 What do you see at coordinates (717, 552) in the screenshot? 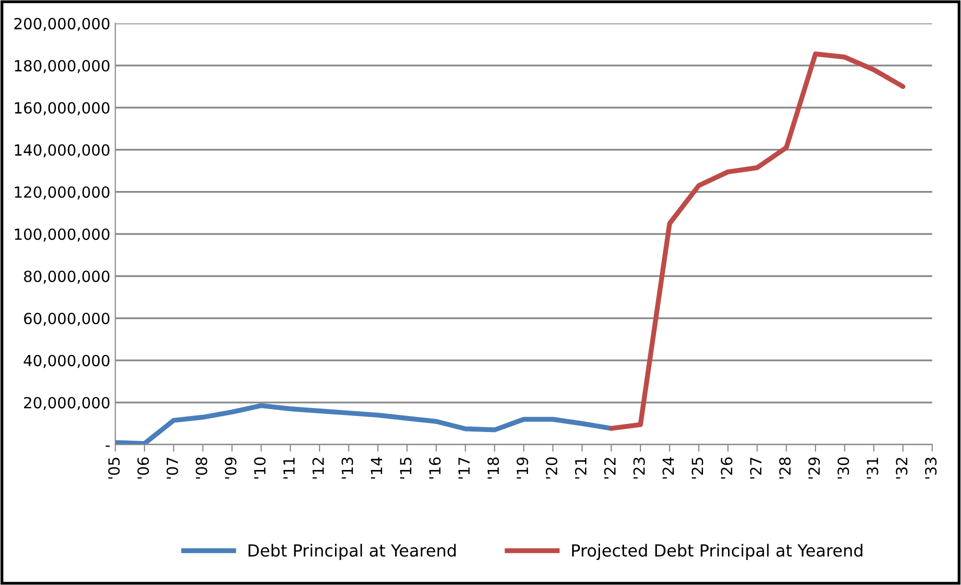
I see `legend-label: Projected Debt Principal at Yearend` at bounding box center [717, 552].